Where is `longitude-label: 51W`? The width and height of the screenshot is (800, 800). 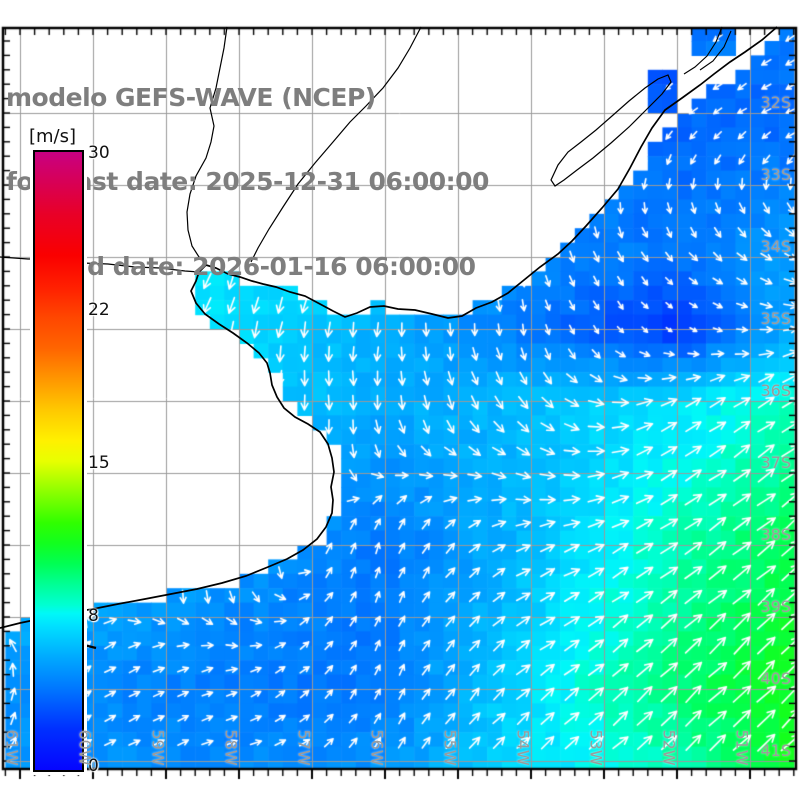 longitude-label: 51W is located at coordinates (742, 747).